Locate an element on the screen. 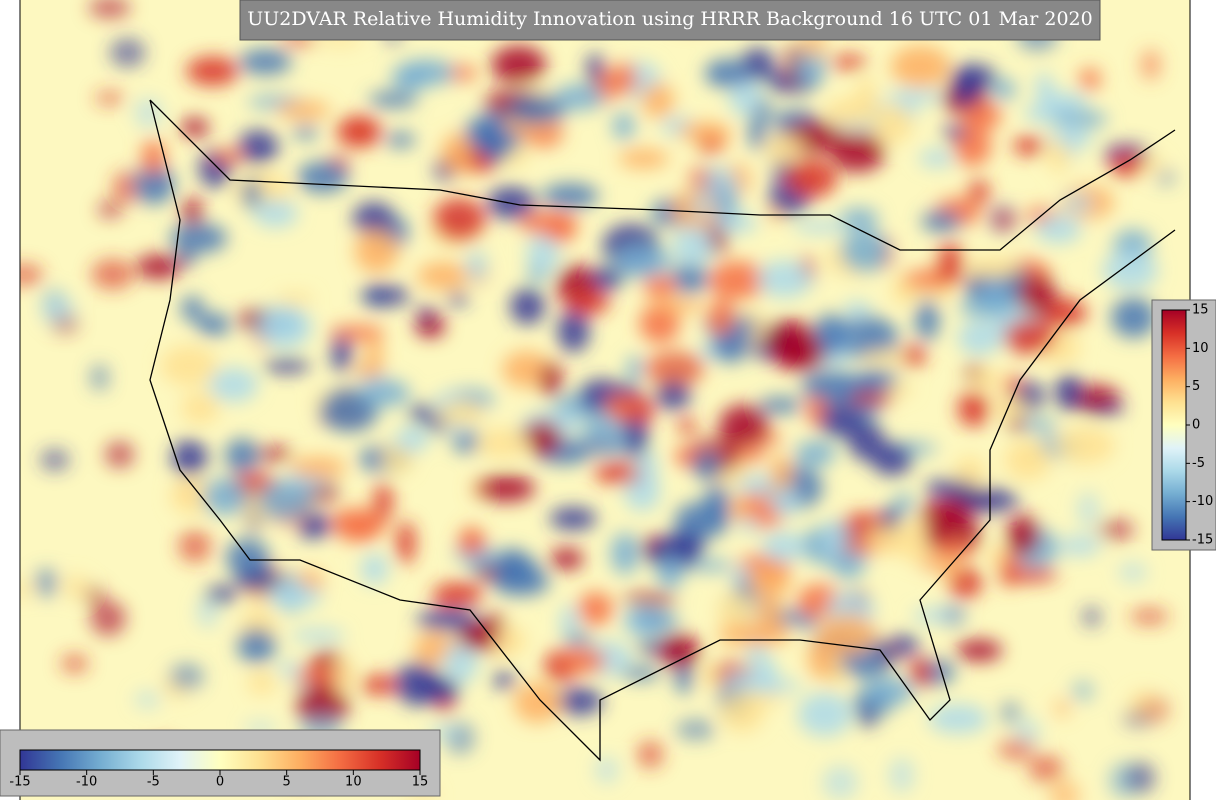 The width and height of the screenshot is (1216, 804). vertical-colorbar: 15 10 5 0 -5 -10 -15 is located at coordinates (1183, 425).